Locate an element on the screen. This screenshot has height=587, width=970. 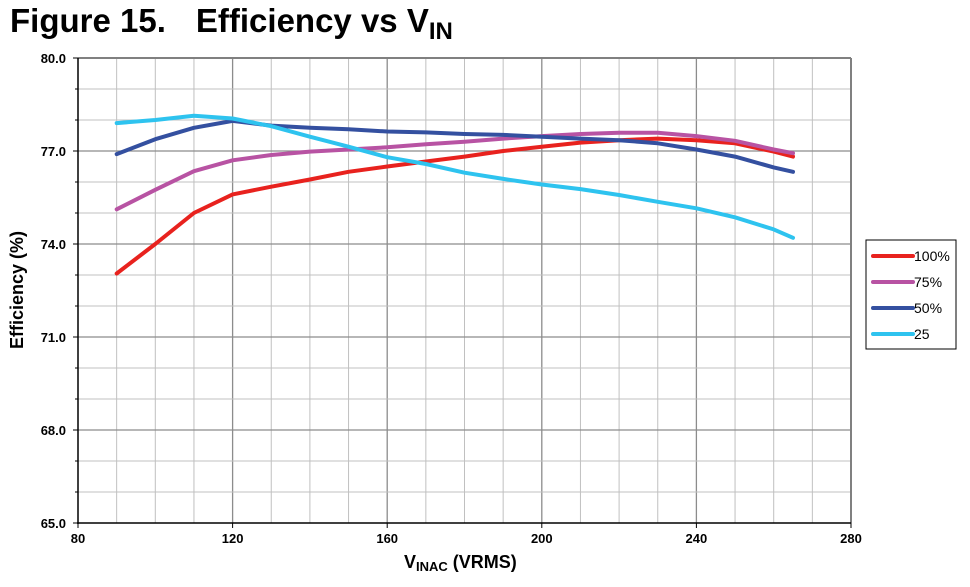
figure-title-subscript: IN is located at coordinates (440, 31).